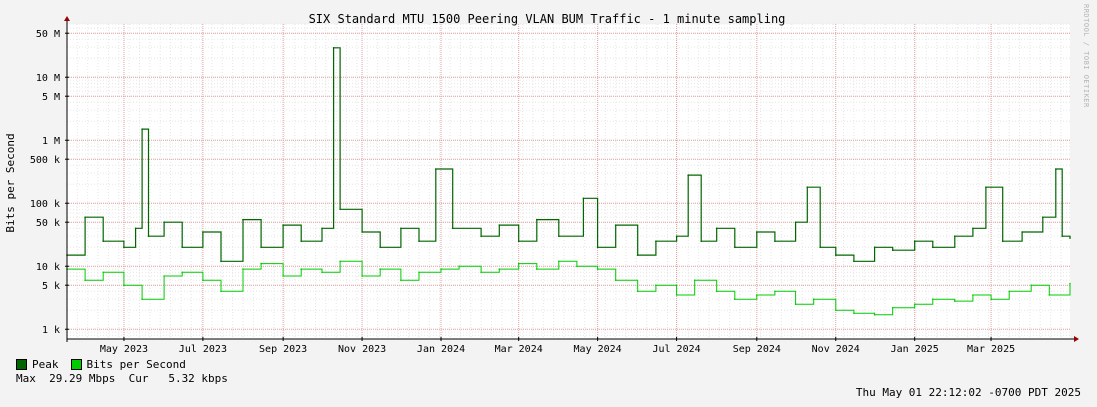 Image resolution: width=1097 pixels, height=407 pixels. What do you see at coordinates (362, 349) in the screenshot?
I see `x-tick-label: Nov 2023` at bounding box center [362, 349].